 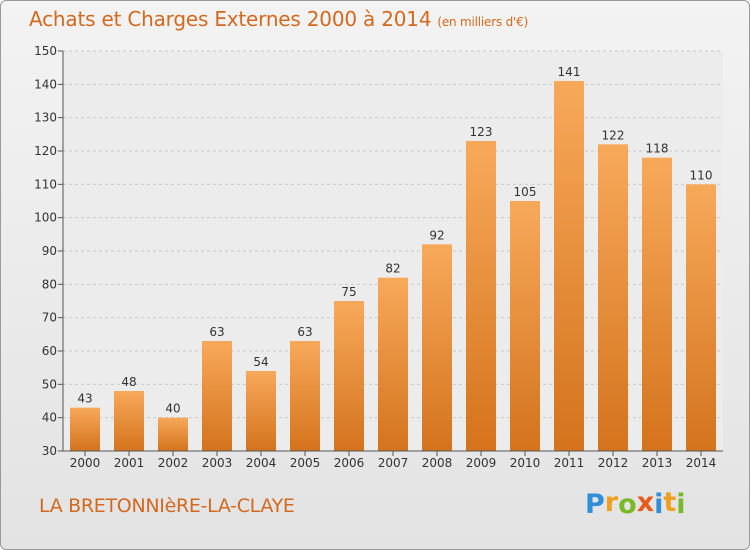 What do you see at coordinates (49, 451) in the screenshot?
I see `y-tick-label: 30` at bounding box center [49, 451].